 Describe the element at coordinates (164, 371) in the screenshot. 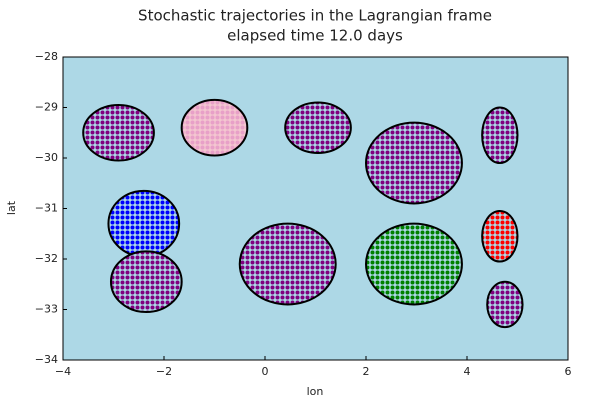

I see `x-tick-label: −2` at that location.